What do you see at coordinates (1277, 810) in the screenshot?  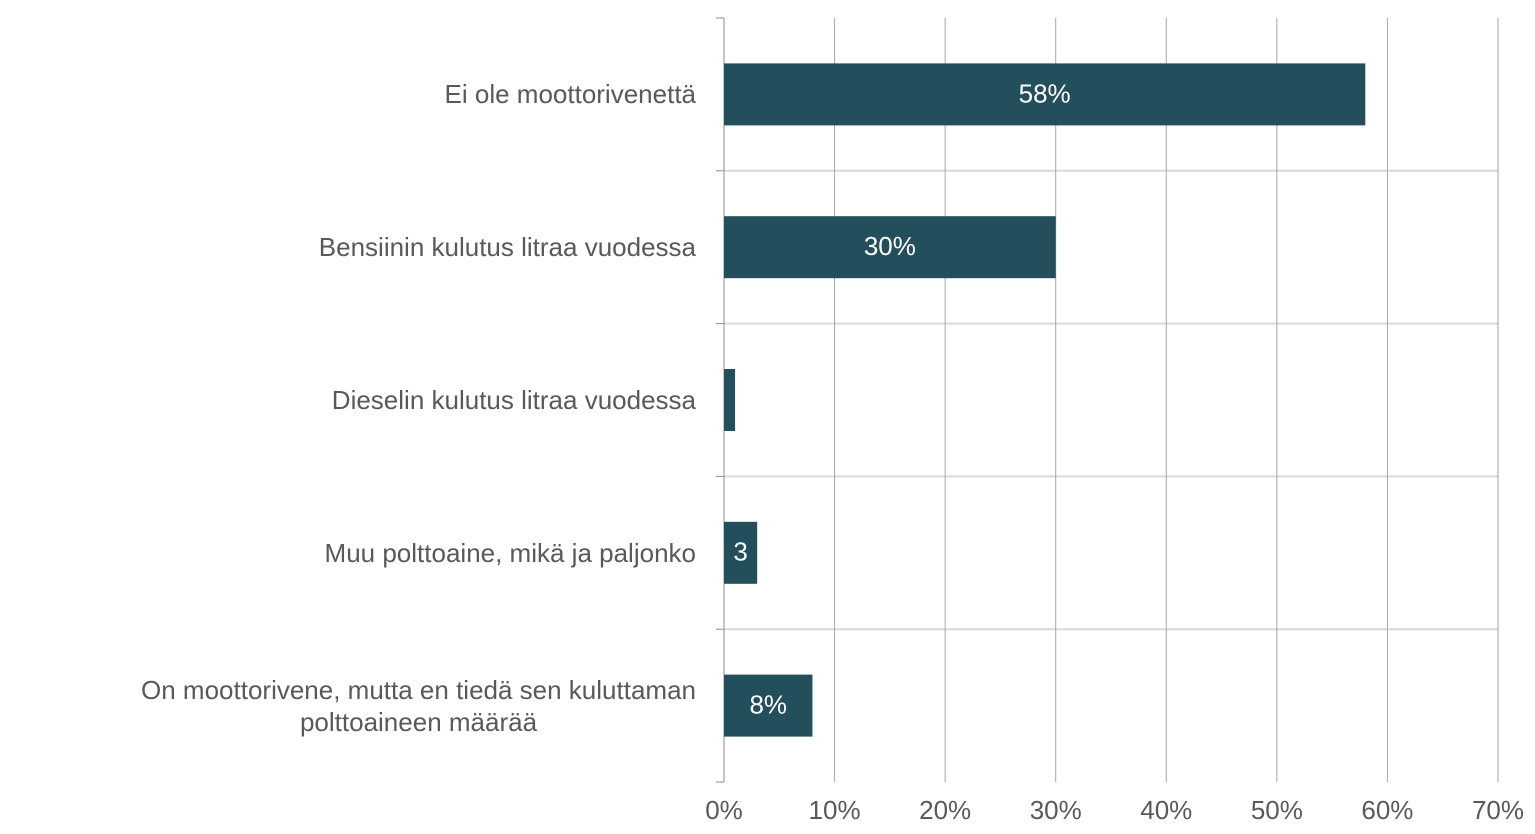 I see `x-tick-label: 50%` at bounding box center [1277, 810].